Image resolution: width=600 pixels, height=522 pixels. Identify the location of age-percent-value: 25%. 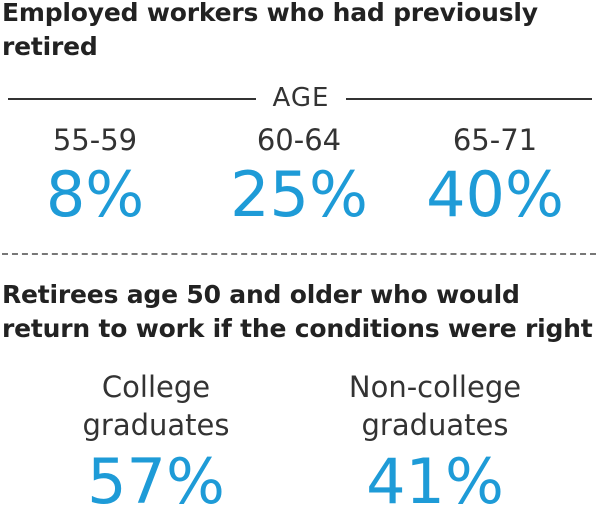
(299, 194).